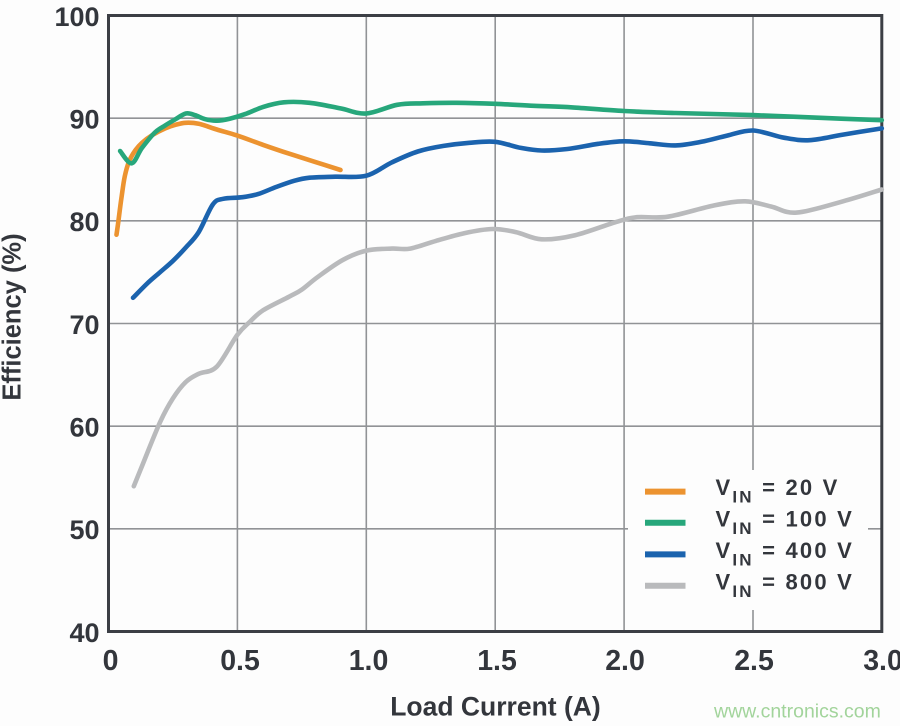 The width and height of the screenshot is (900, 726). What do you see at coordinates (13, 316) in the screenshot?
I see `svg-text: Efficiency (%)` at bounding box center [13, 316].